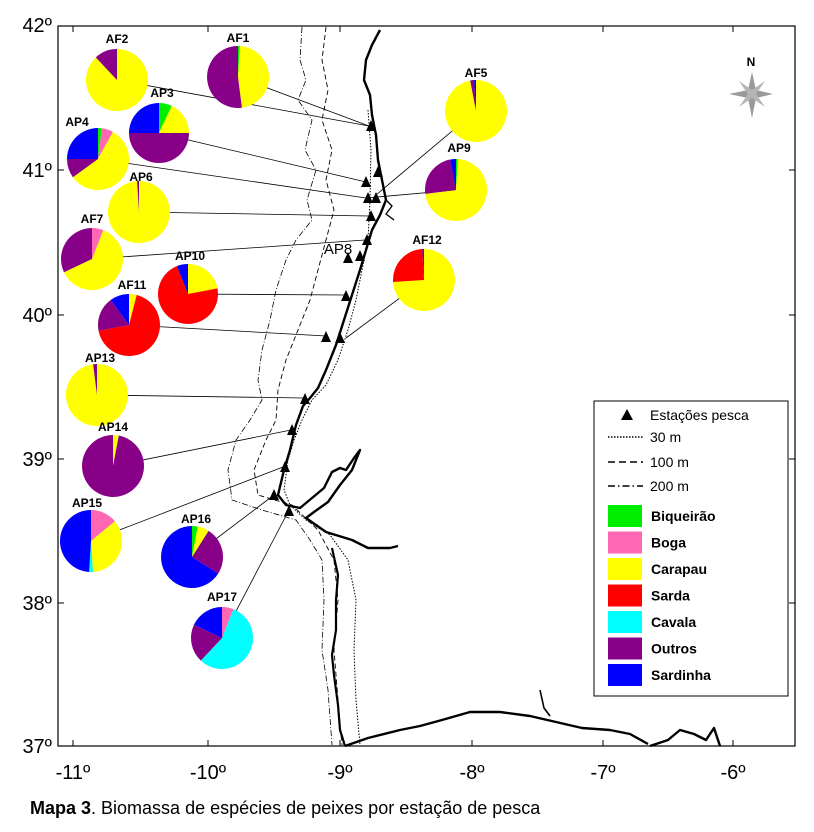 The image size is (814, 832). I want to click on y-tick-label: 40º, so click(37, 316).